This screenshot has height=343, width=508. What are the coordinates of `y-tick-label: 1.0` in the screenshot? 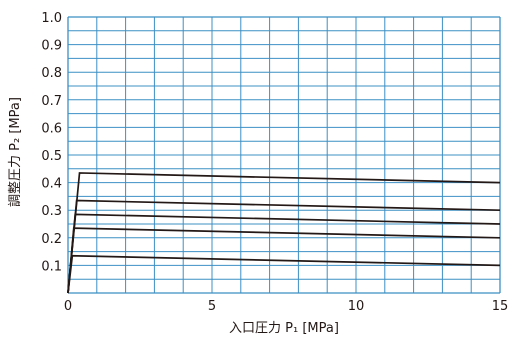 It's located at (51, 18).